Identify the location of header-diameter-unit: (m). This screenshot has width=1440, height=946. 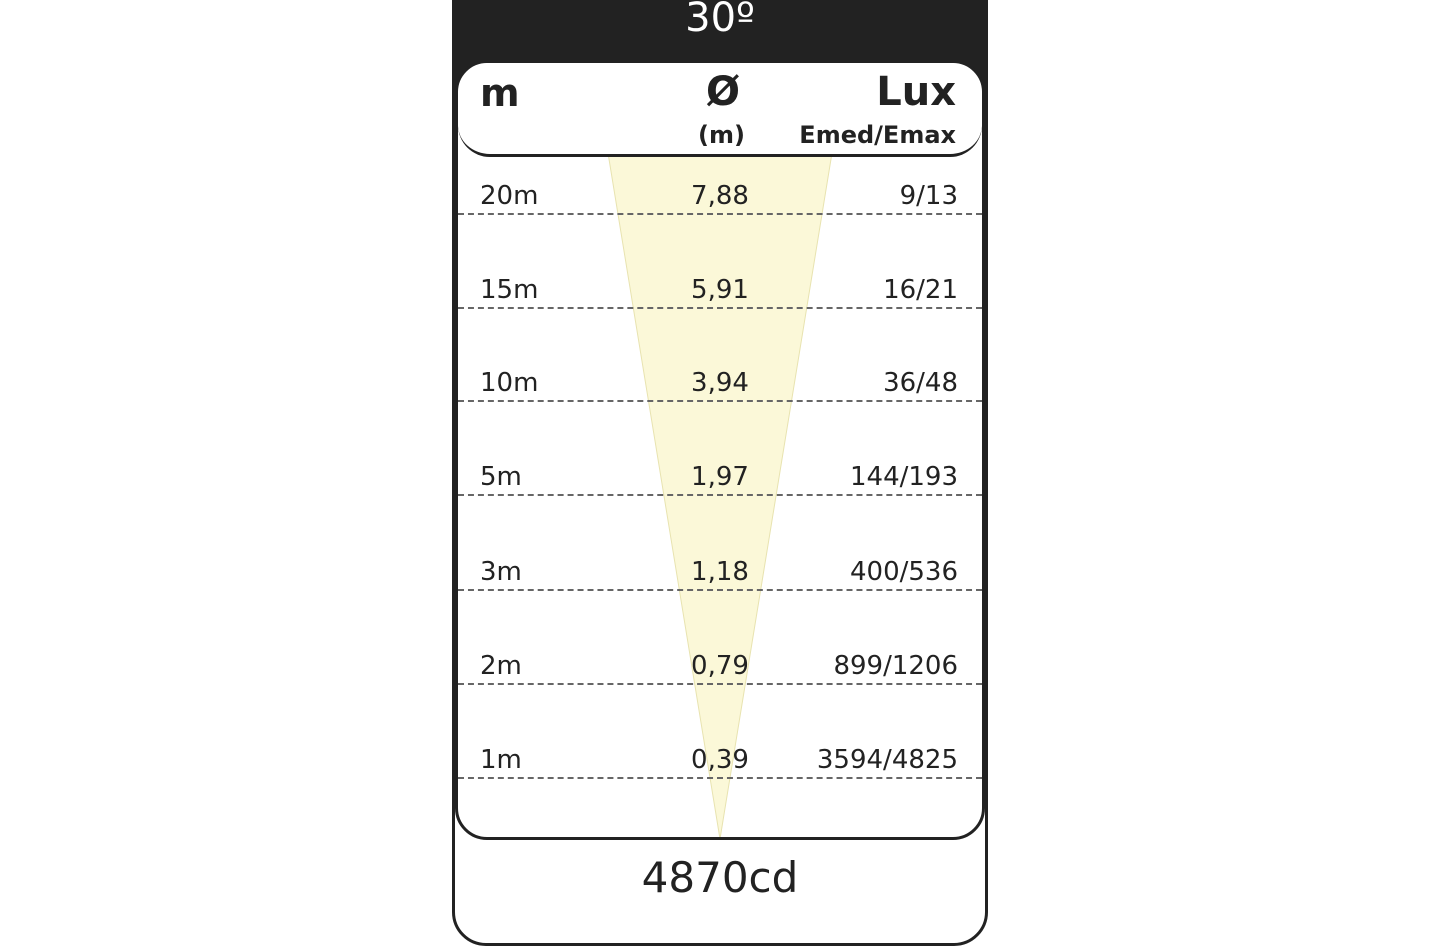
(721, 135).